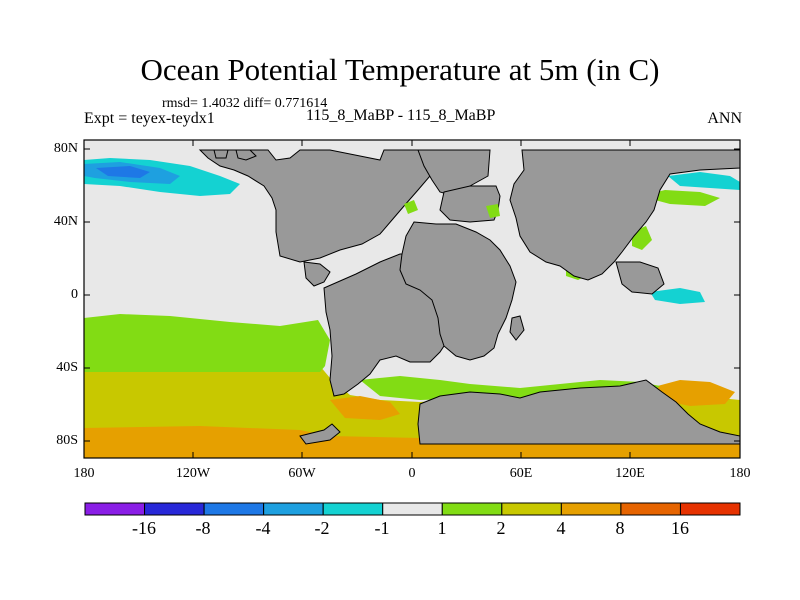 The image size is (800, 600). I want to click on colorbar-label: -8, so click(203, 528).